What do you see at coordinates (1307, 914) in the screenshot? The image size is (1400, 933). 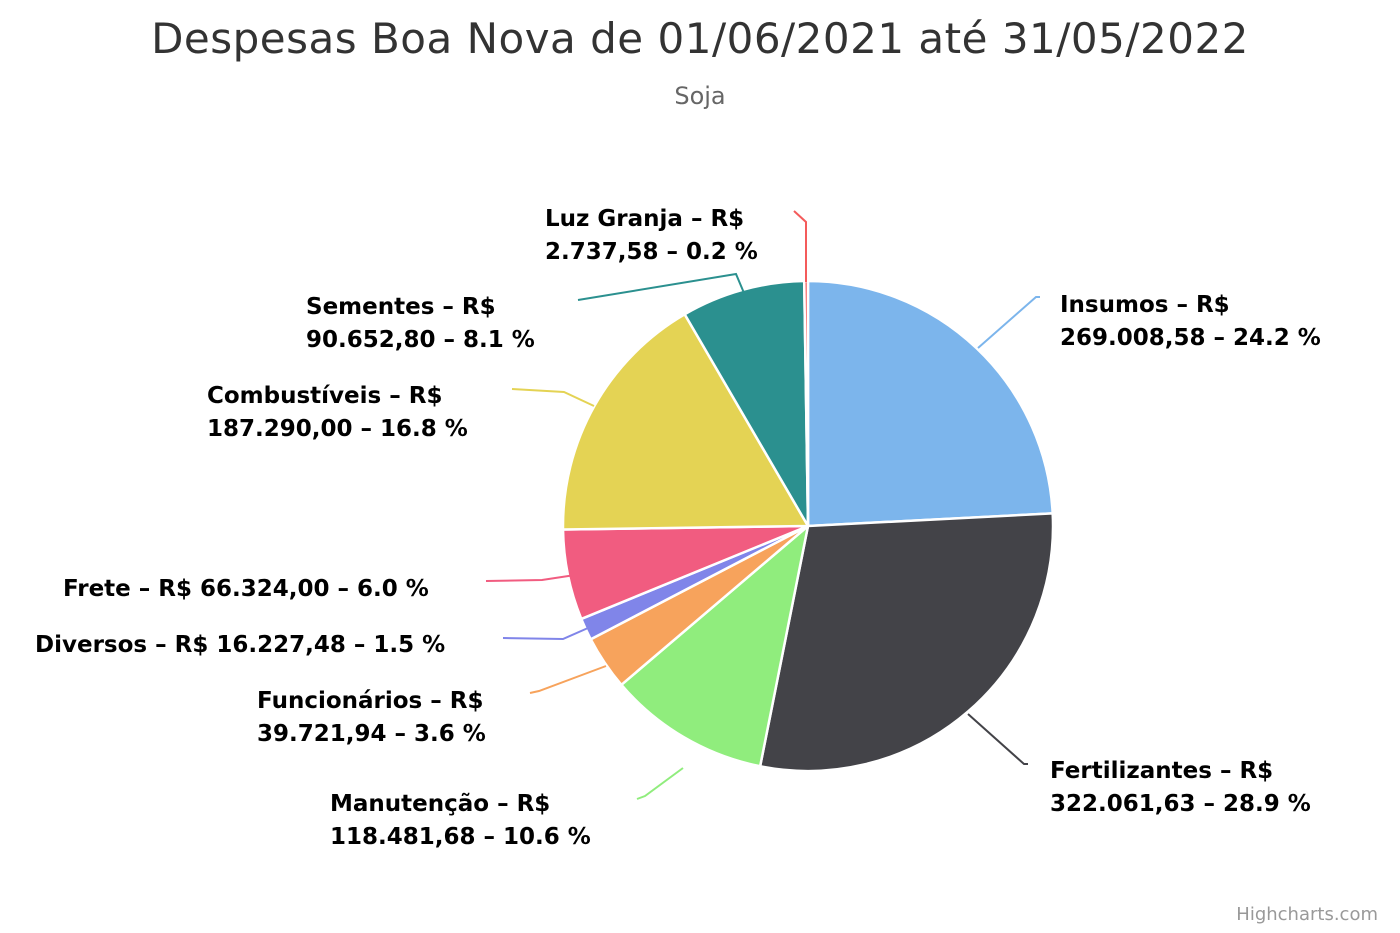 I see `credits-link: Highcharts.com` at bounding box center [1307, 914].